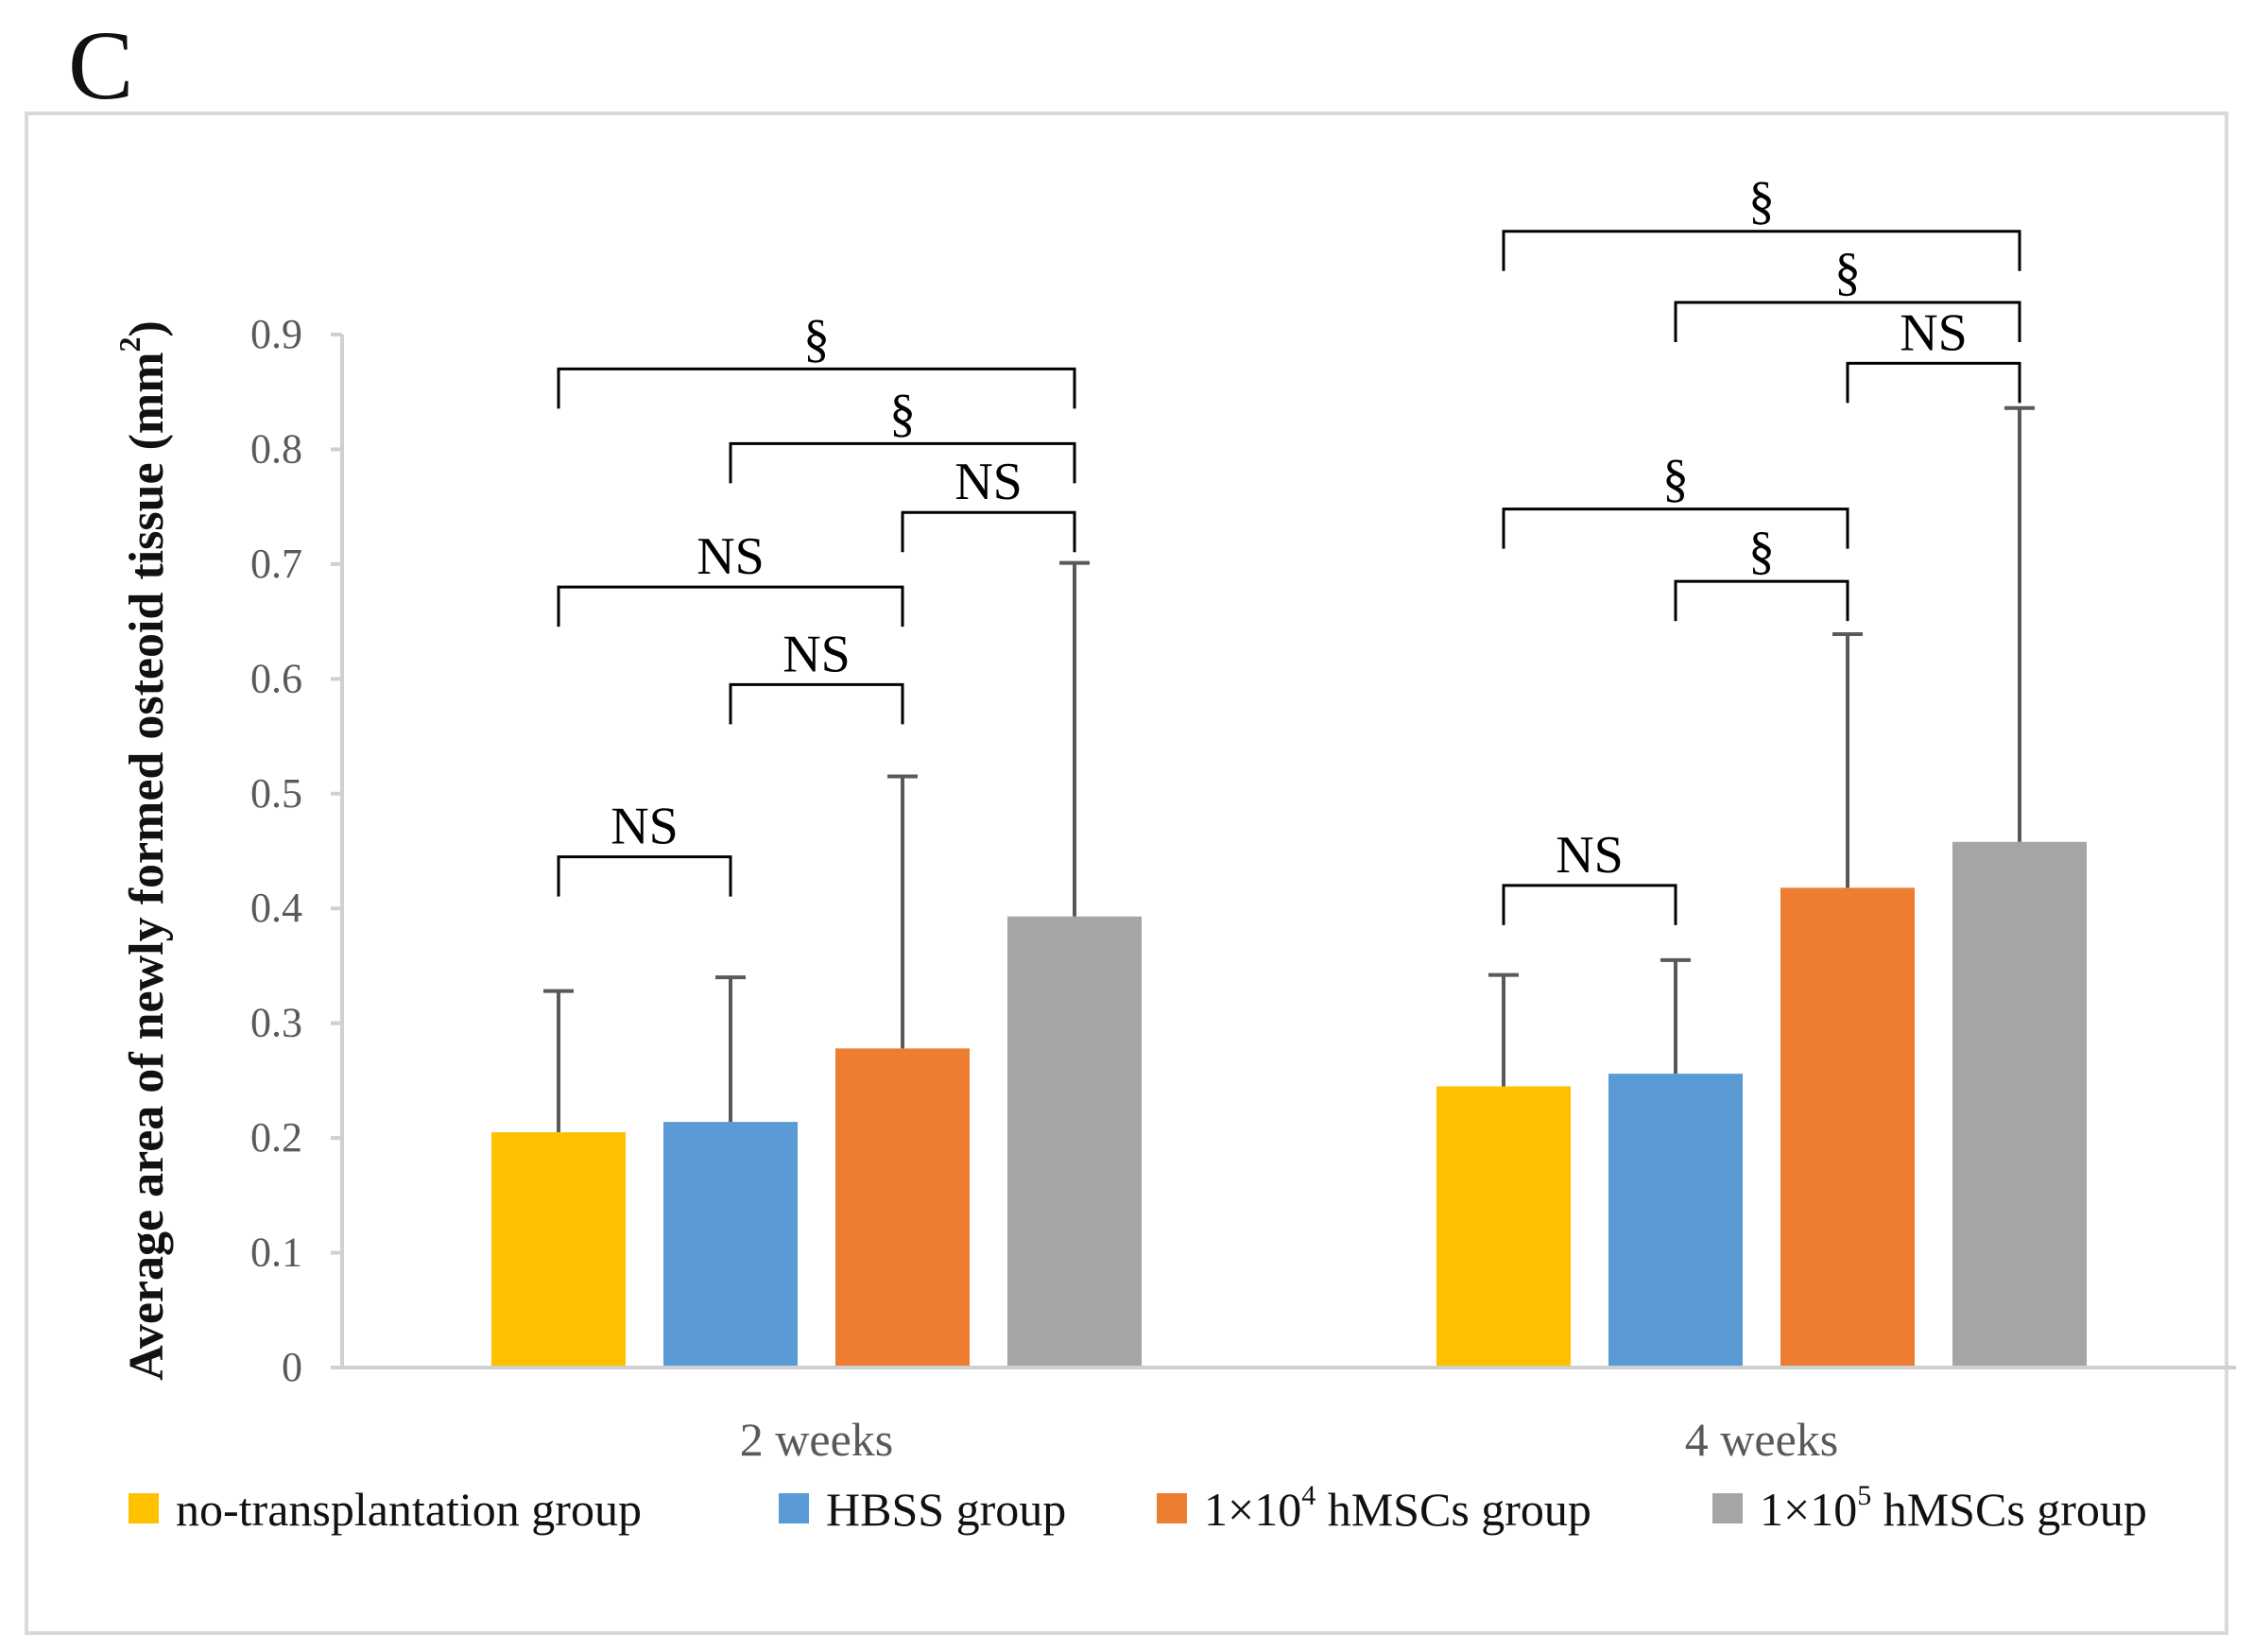 The image size is (2253, 1652). I want to click on y-tick-label: 0.1, so click(276, 1253).